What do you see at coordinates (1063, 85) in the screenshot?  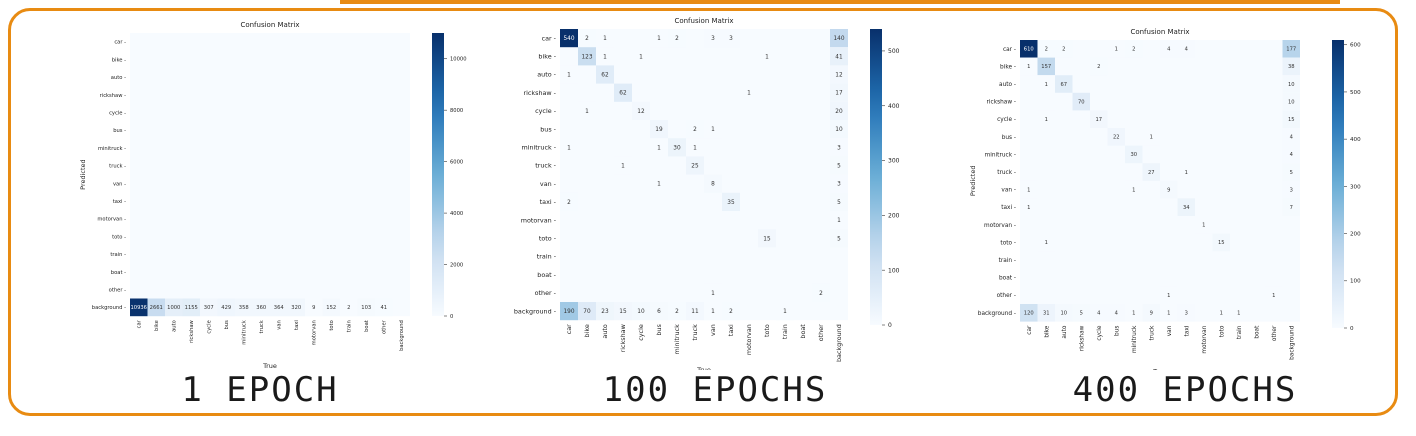 I see `cell-value-label: 67` at bounding box center [1063, 85].